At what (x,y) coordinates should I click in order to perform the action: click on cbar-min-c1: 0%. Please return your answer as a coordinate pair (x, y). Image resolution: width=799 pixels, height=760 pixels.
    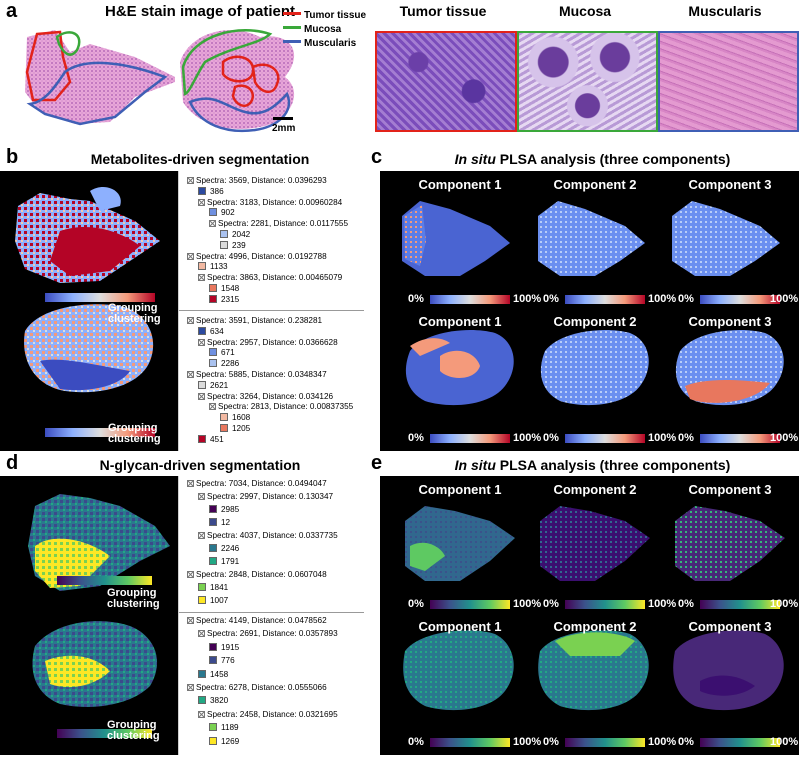
    Looking at the image, I should click on (416, 299).